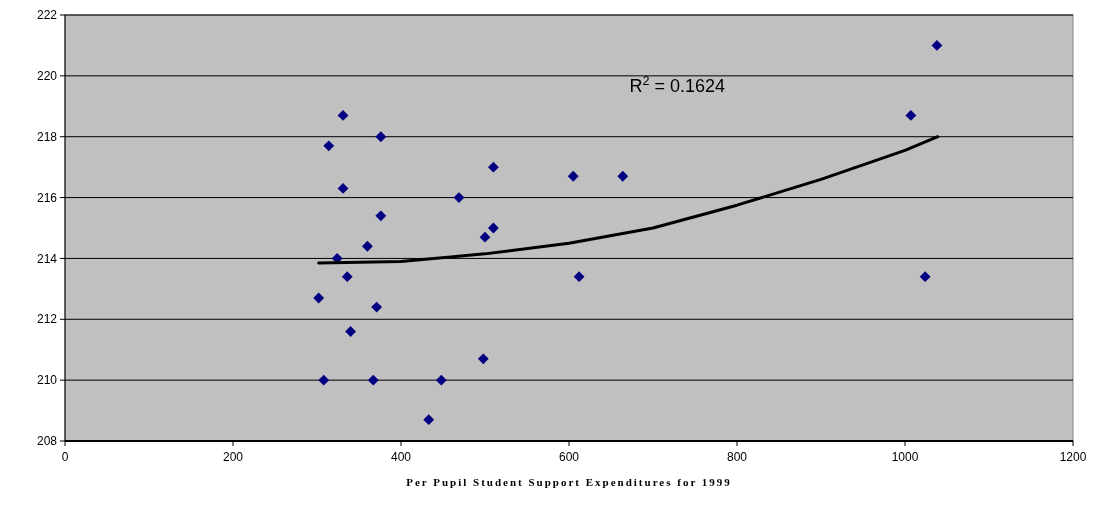 The image size is (1093, 506). What do you see at coordinates (47, 76) in the screenshot?
I see `y-tick-label: 220` at bounding box center [47, 76].